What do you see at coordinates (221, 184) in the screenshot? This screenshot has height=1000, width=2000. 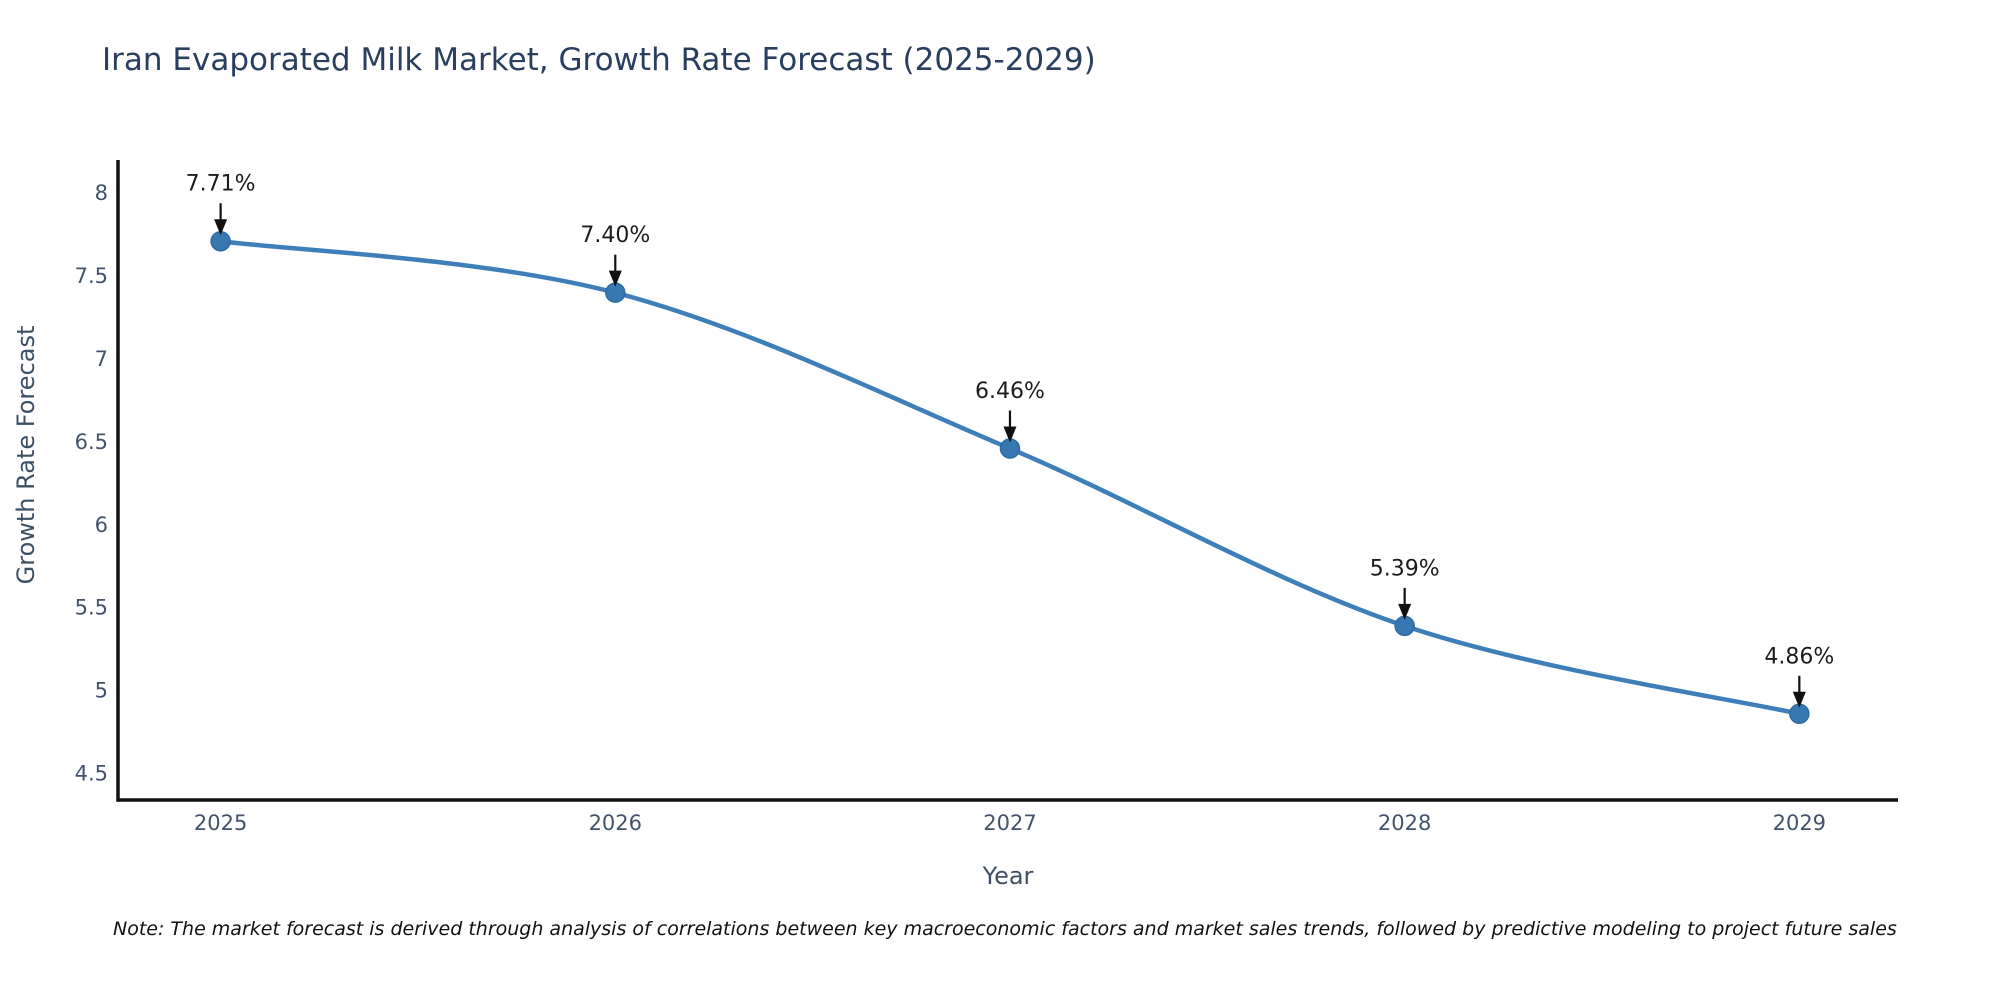 I see `annotation-label: 7.71%` at bounding box center [221, 184].